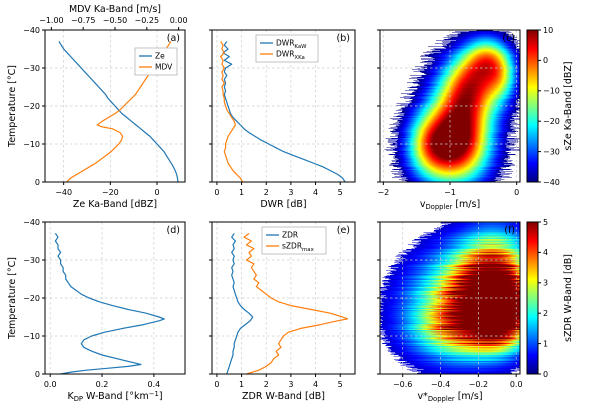 Image resolution: width=600 pixels, height=403 pixels. Describe the element at coordinates (115, 204) in the screenshot. I see `svg-text: Ze Ka-Band [dBZ]` at that location.